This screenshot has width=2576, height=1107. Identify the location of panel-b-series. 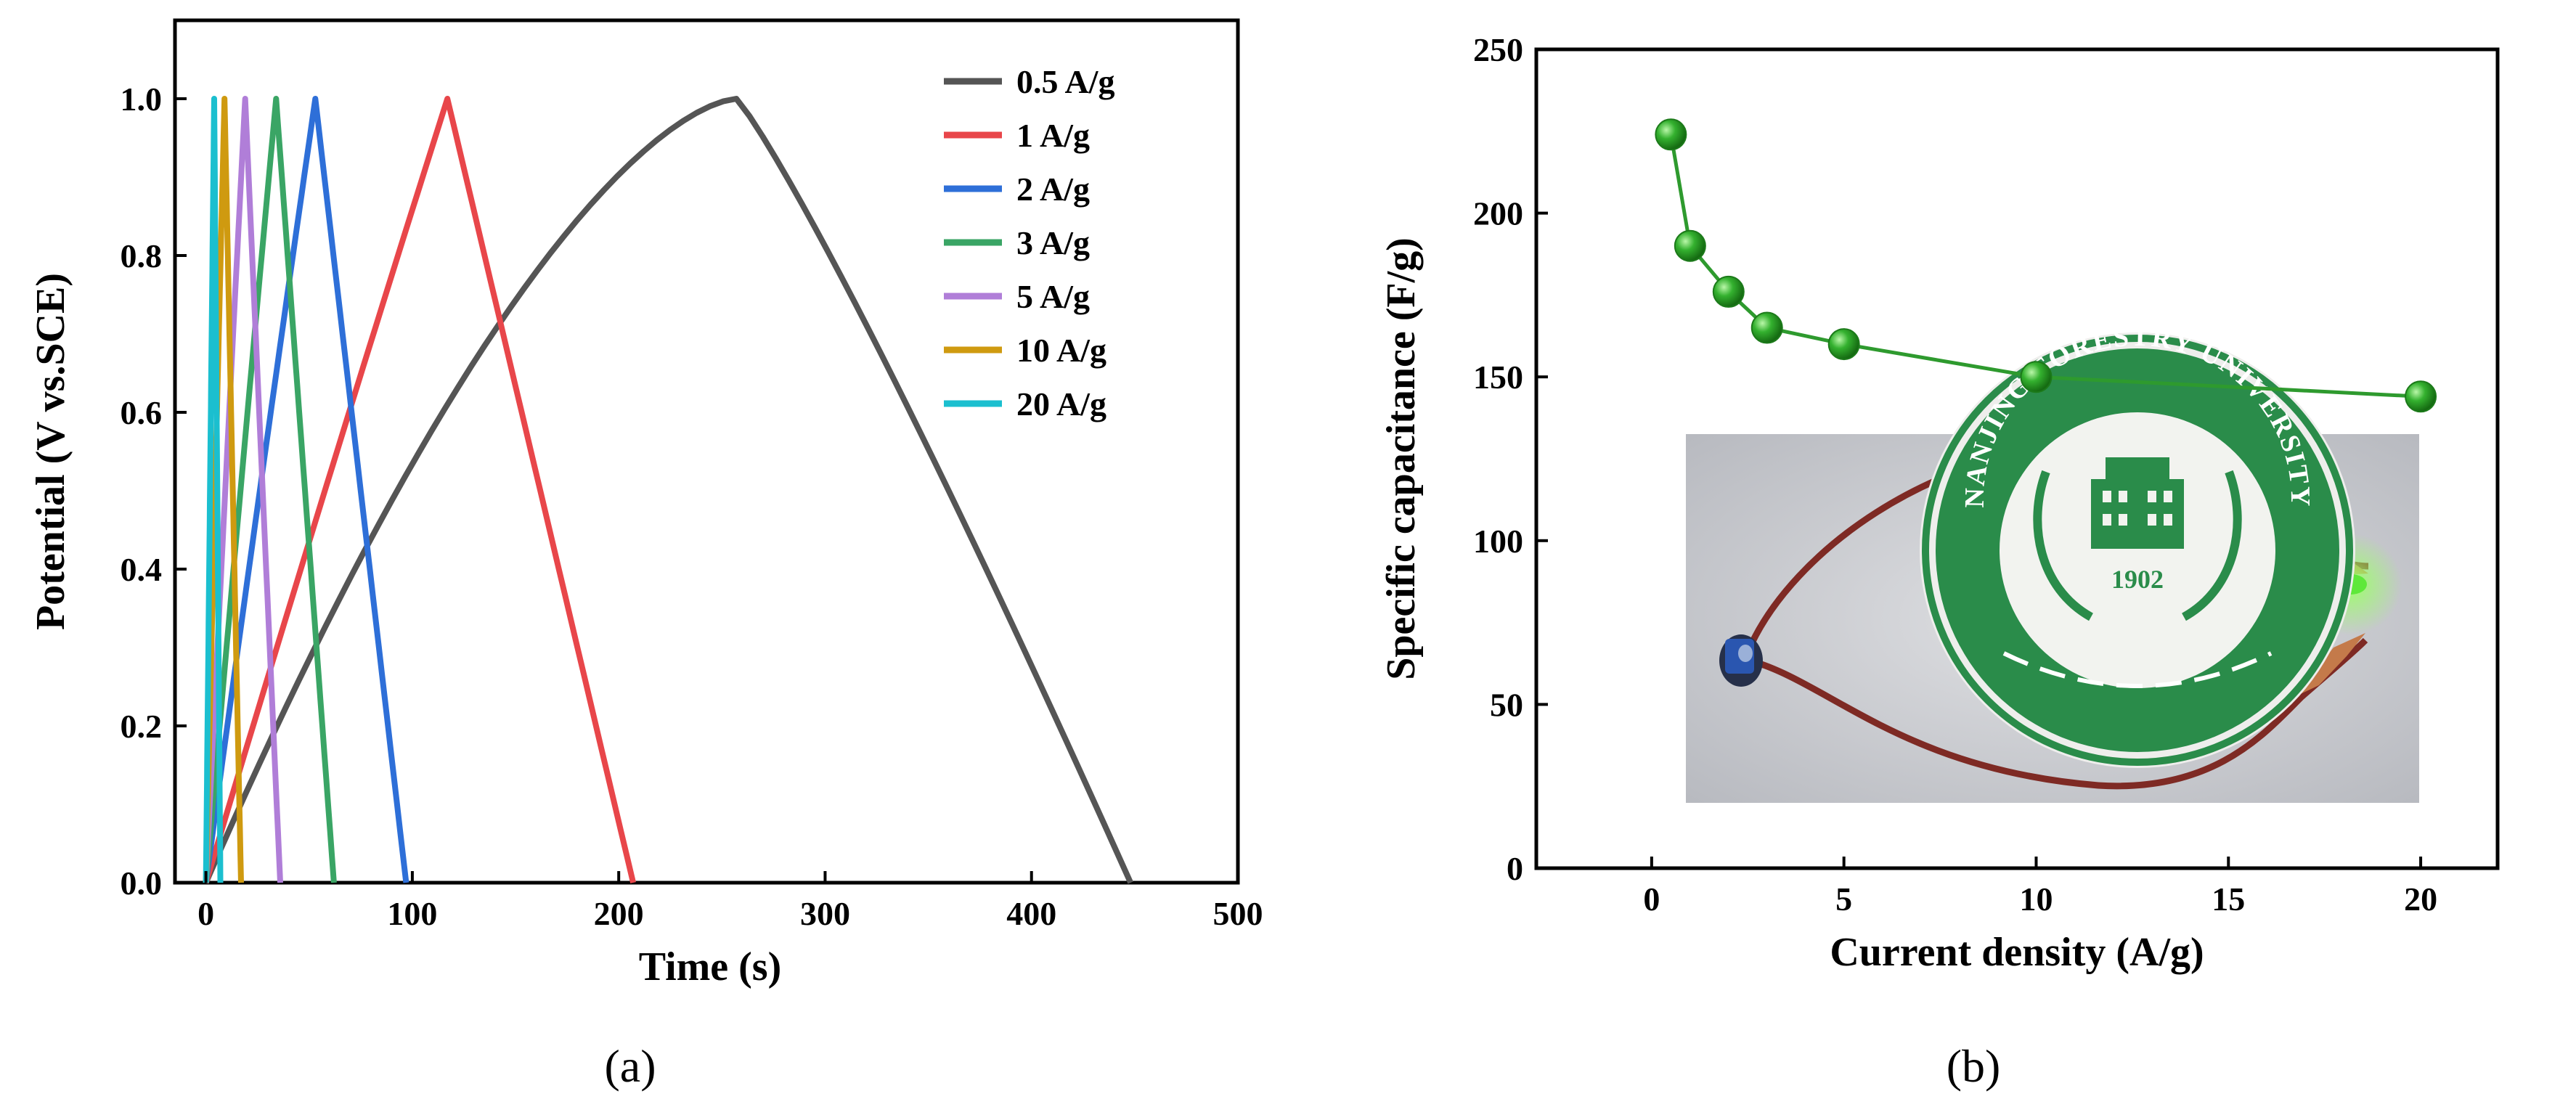
(2046, 265).